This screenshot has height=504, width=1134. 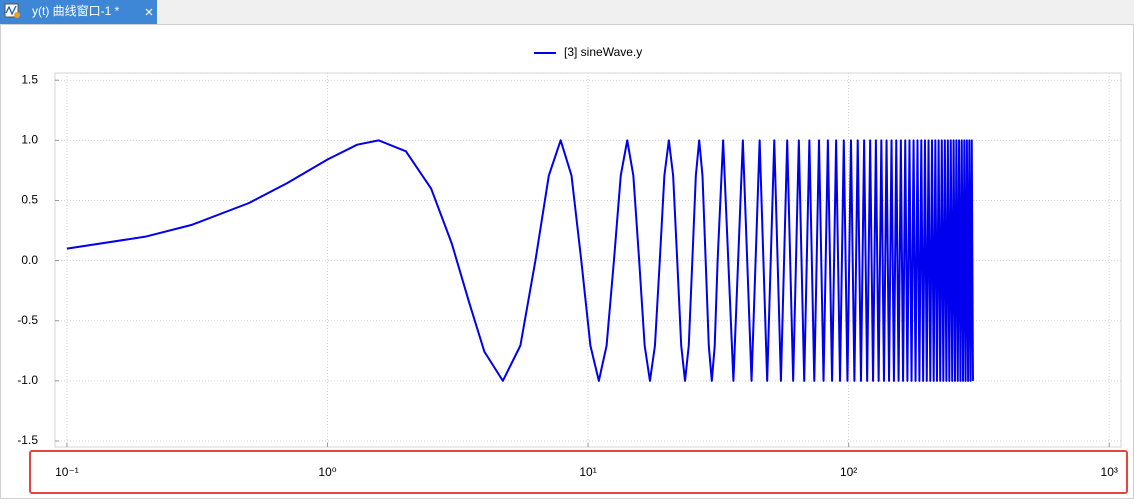 I want to click on tab-title: y(t) 曲线窗口-1 *, so click(x=76, y=11).